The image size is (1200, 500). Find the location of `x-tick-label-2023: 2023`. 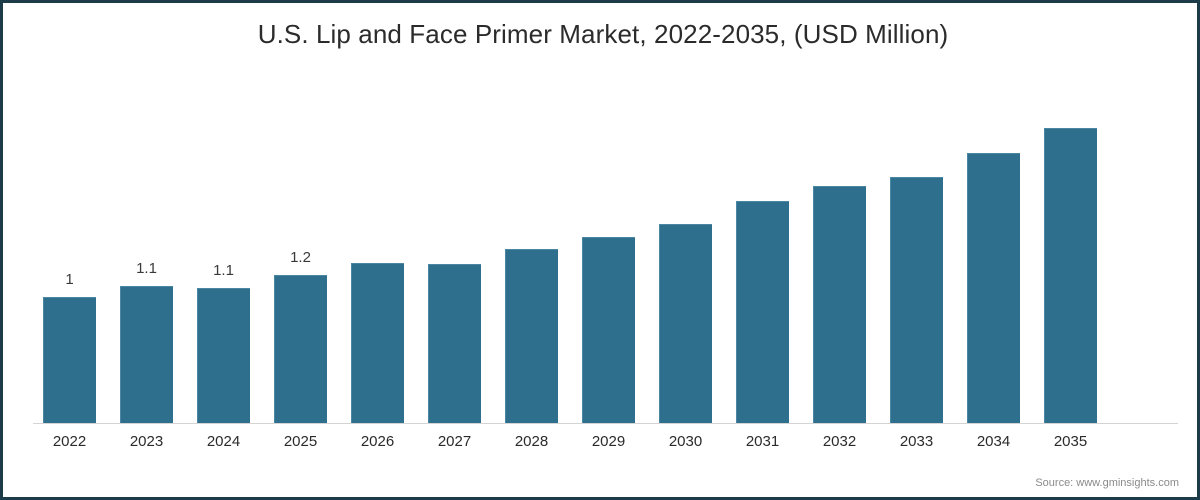

x-tick-label-2023: 2023 is located at coordinates (146, 441).